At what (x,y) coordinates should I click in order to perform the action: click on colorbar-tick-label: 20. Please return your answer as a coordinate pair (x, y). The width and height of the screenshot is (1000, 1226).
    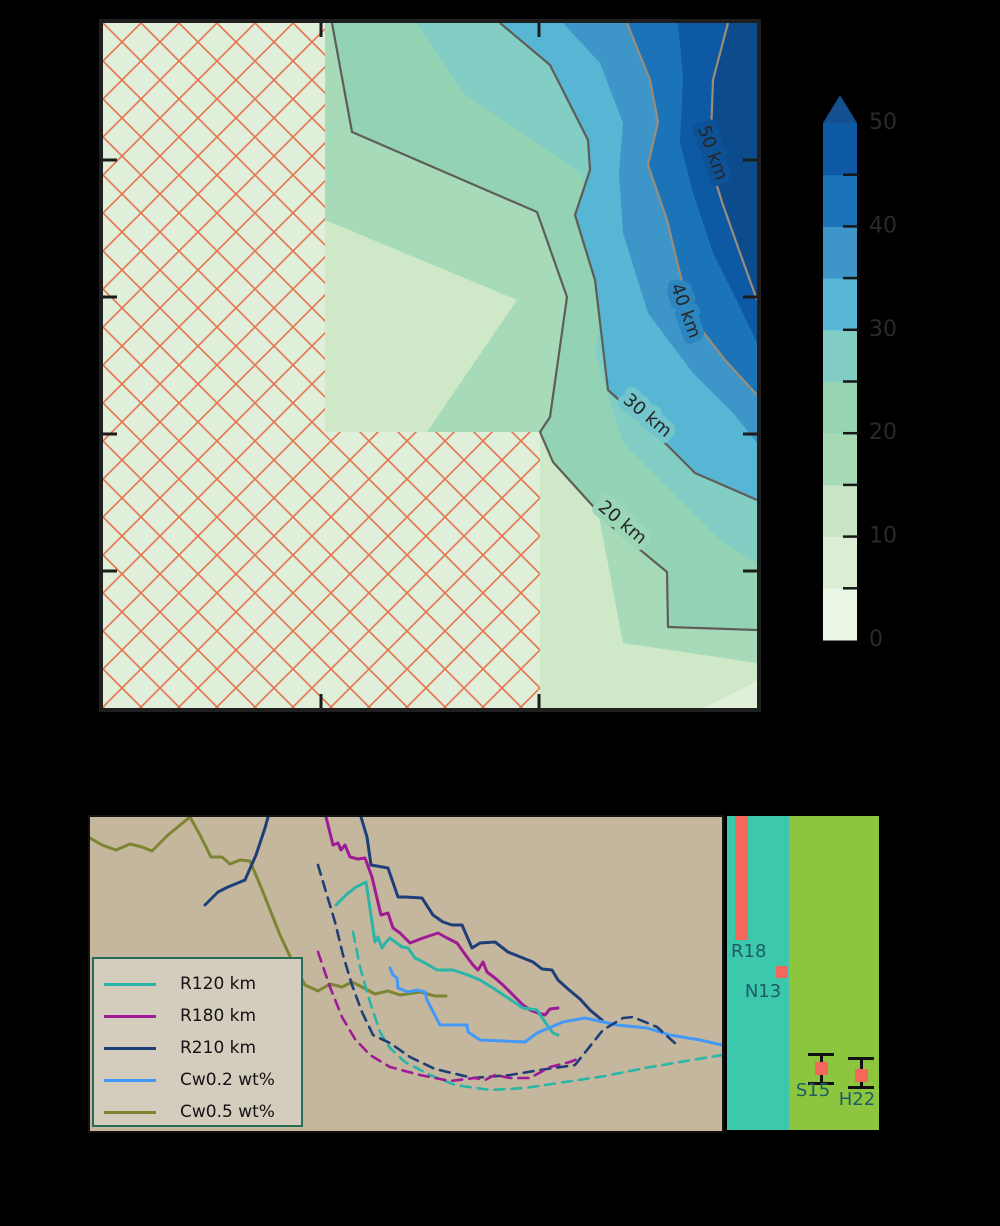
    Looking at the image, I should click on (883, 432).